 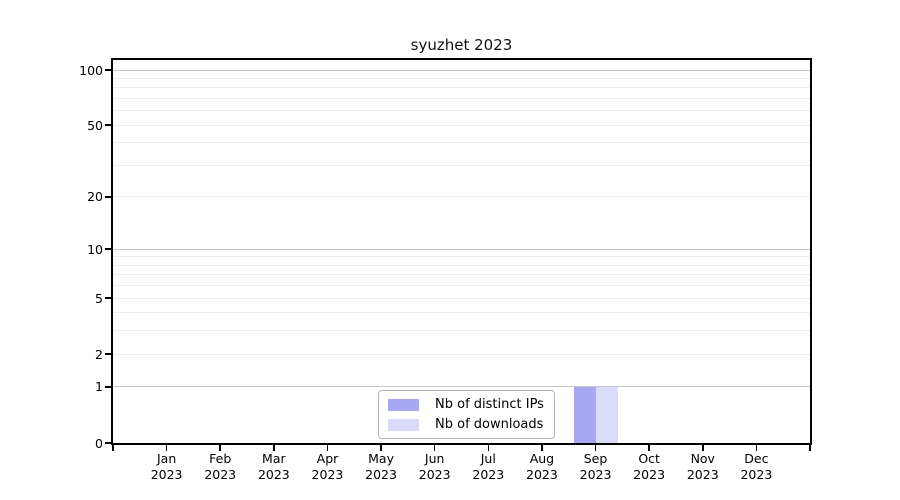 I want to click on x-tick-label-month: Aug, so click(x=542, y=458).